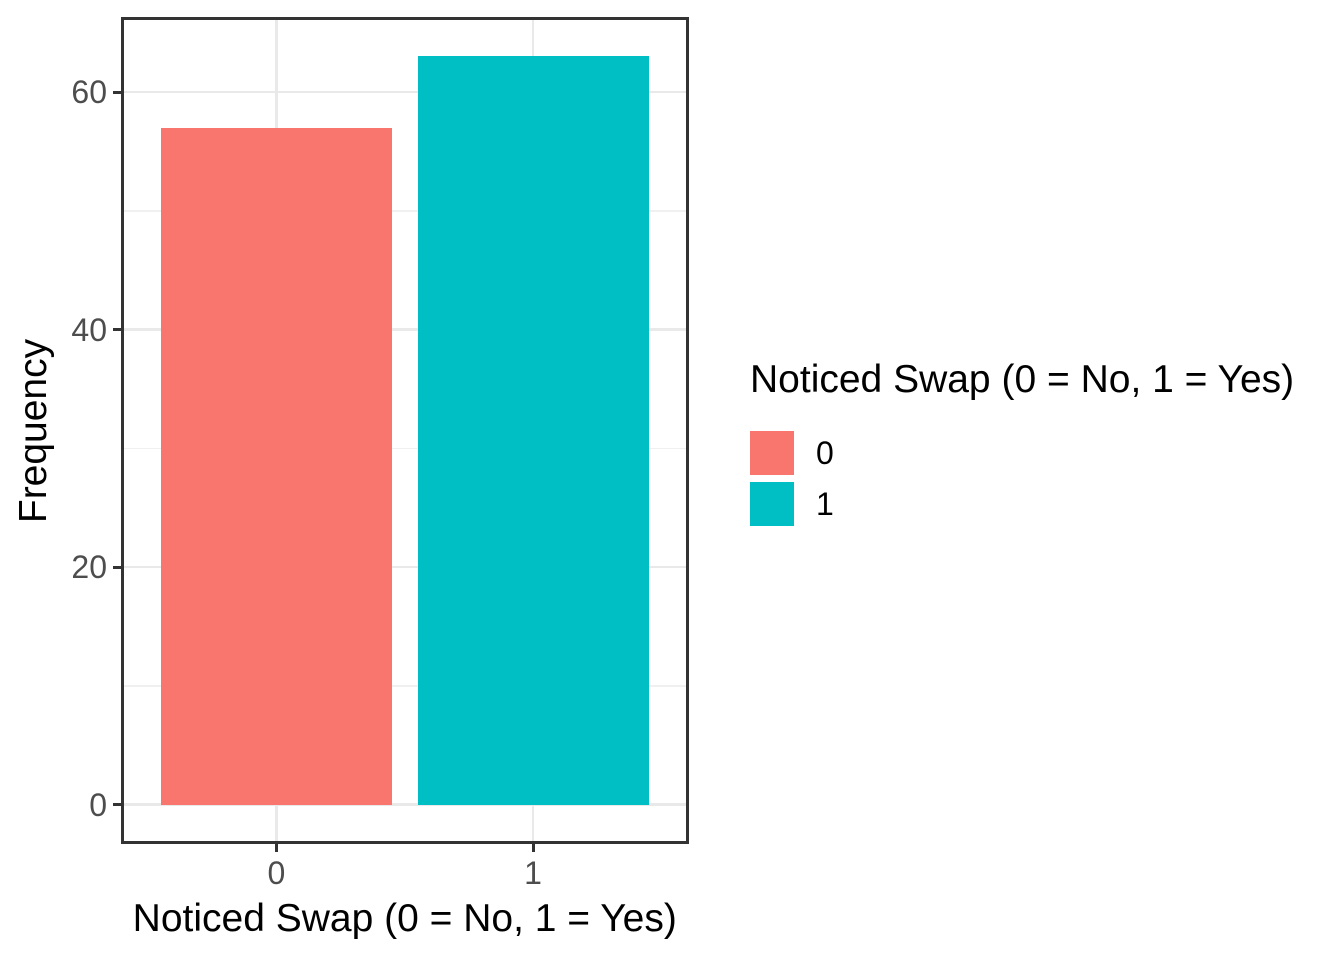 The height and width of the screenshot is (960, 1344). What do you see at coordinates (98, 804) in the screenshot?
I see `y-tick-label-0: 0` at bounding box center [98, 804].